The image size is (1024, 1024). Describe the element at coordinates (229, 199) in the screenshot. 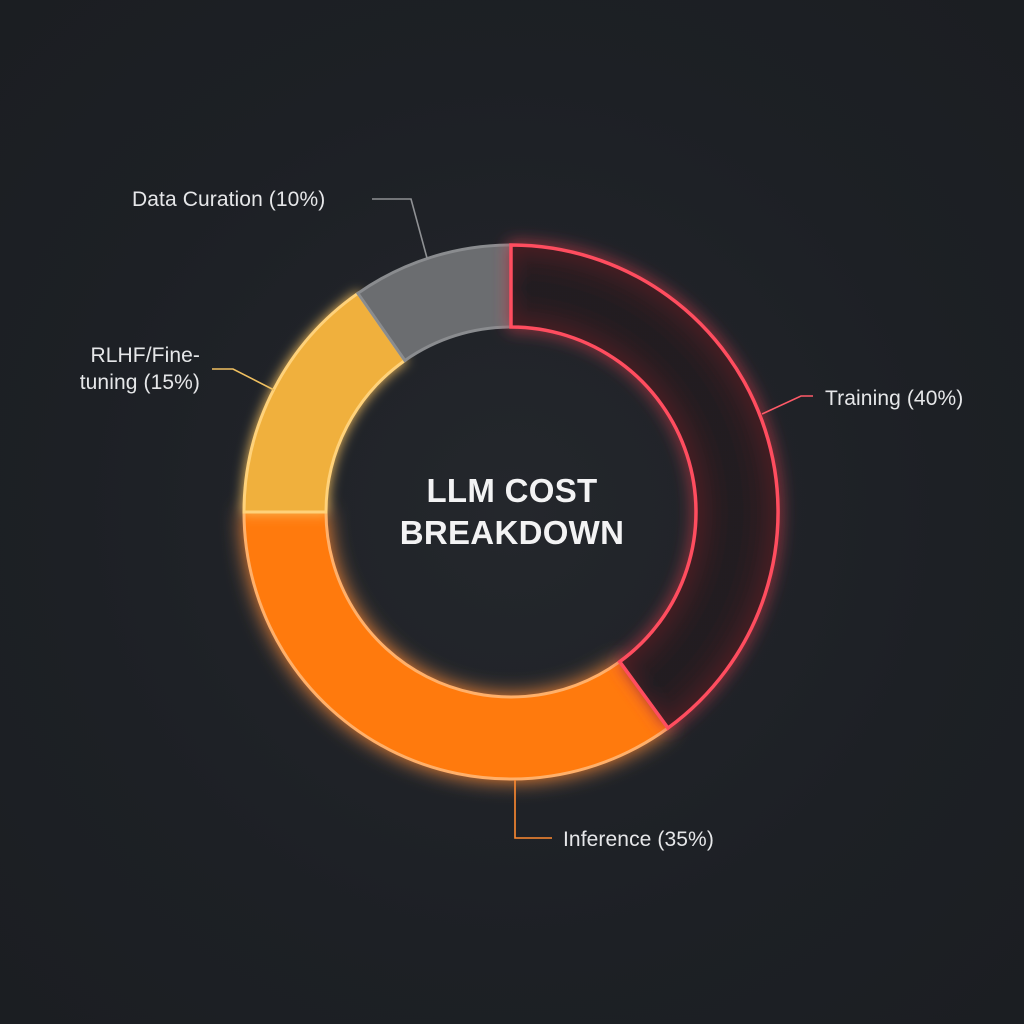

I see `label-data-curation: Data Curation (10%)` at that location.